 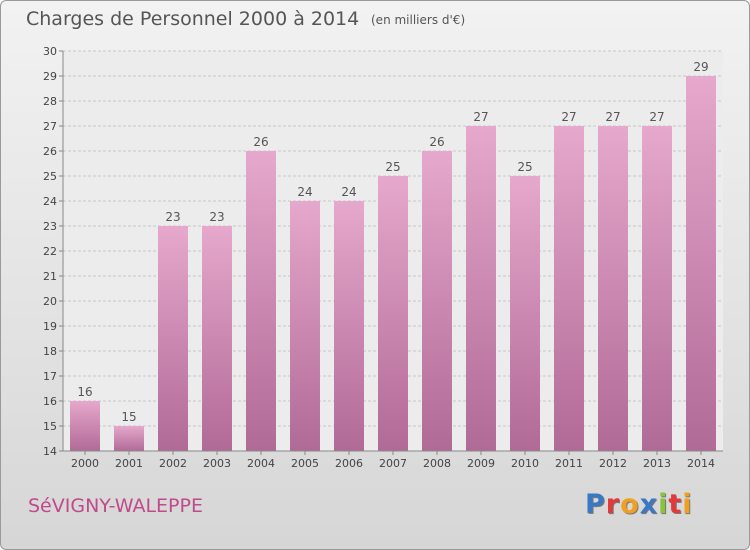 I want to click on logo-letter: r, so click(x=613, y=504).